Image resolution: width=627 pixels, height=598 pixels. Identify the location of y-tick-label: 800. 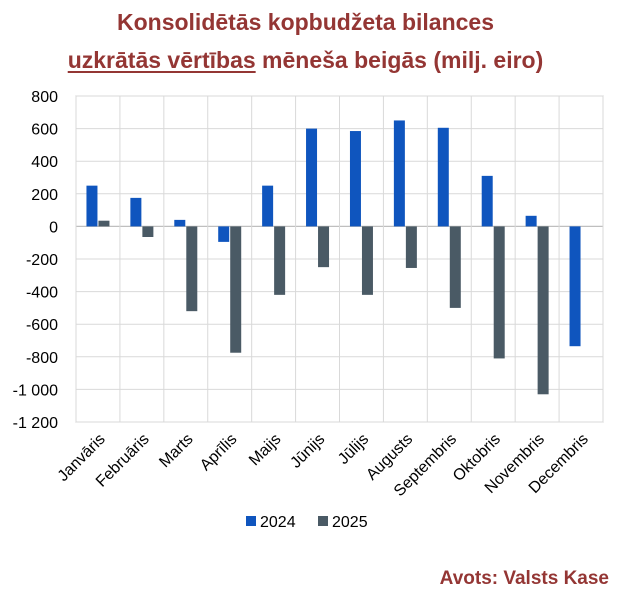
(44, 97).